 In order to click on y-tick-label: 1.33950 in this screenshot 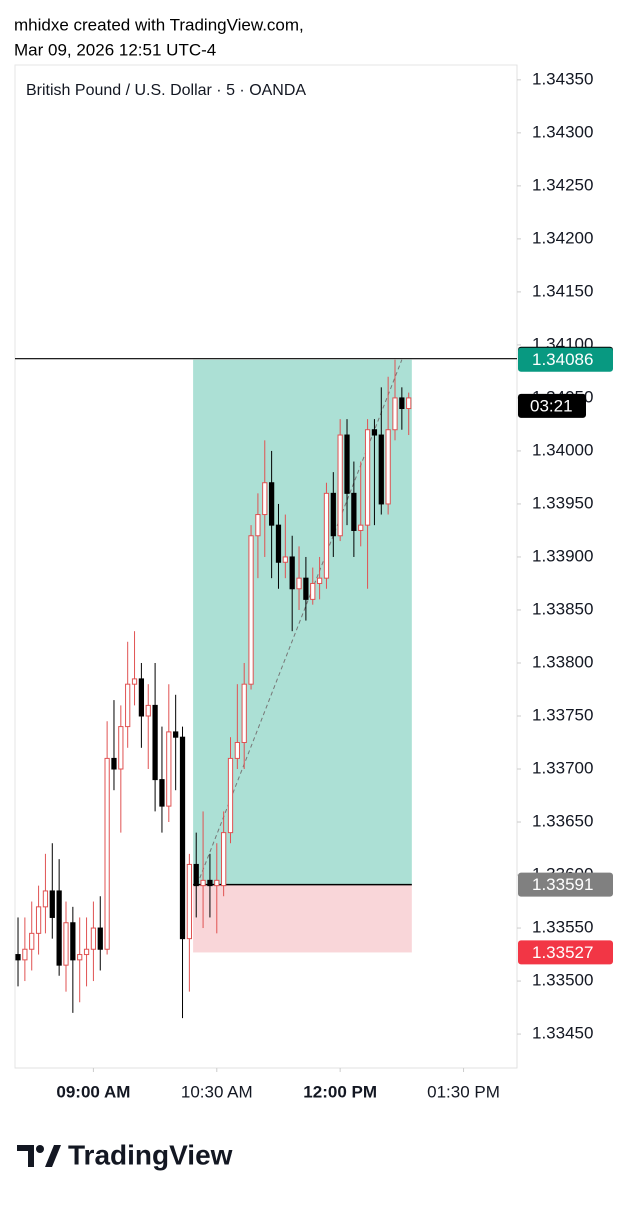, I will do `click(562, 502)`.